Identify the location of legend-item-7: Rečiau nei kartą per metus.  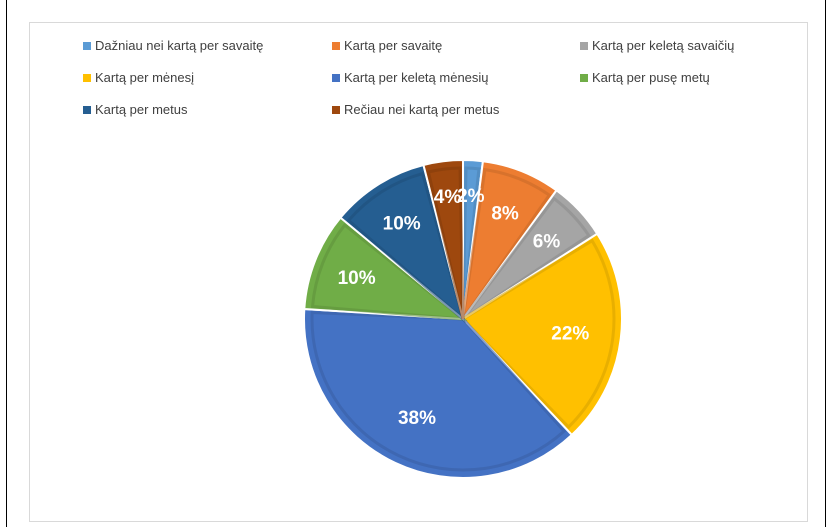
(415, 109).